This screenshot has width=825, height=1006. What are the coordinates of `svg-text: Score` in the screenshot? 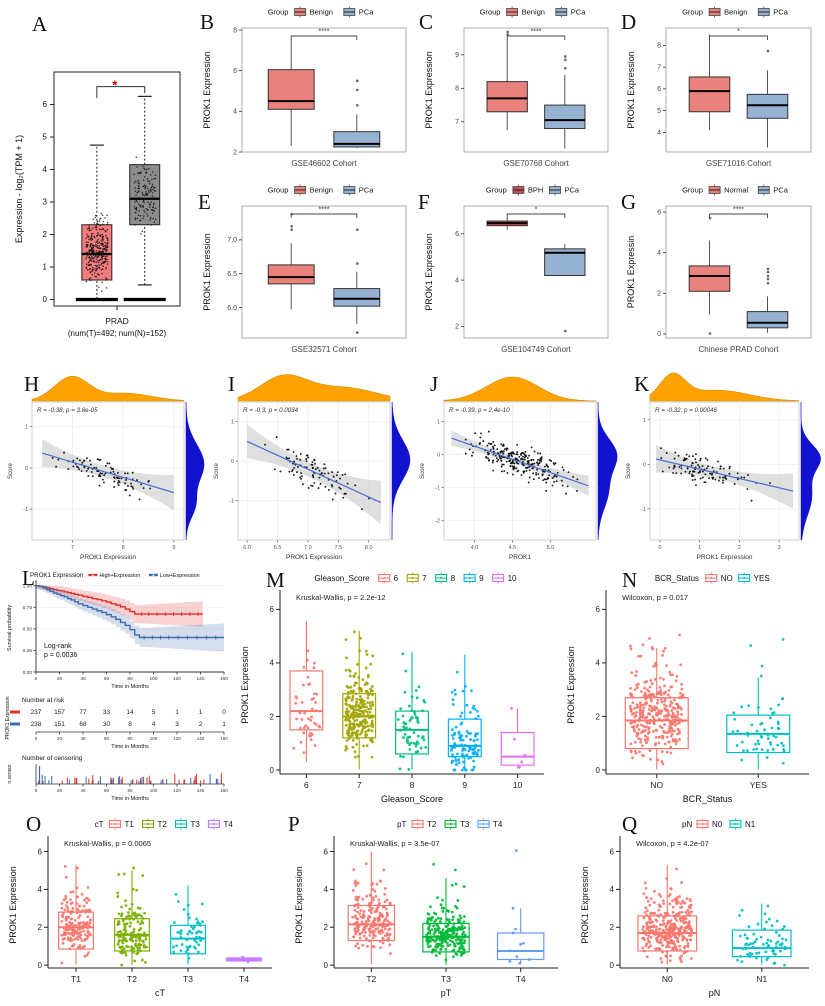 It's located at (423, 471).